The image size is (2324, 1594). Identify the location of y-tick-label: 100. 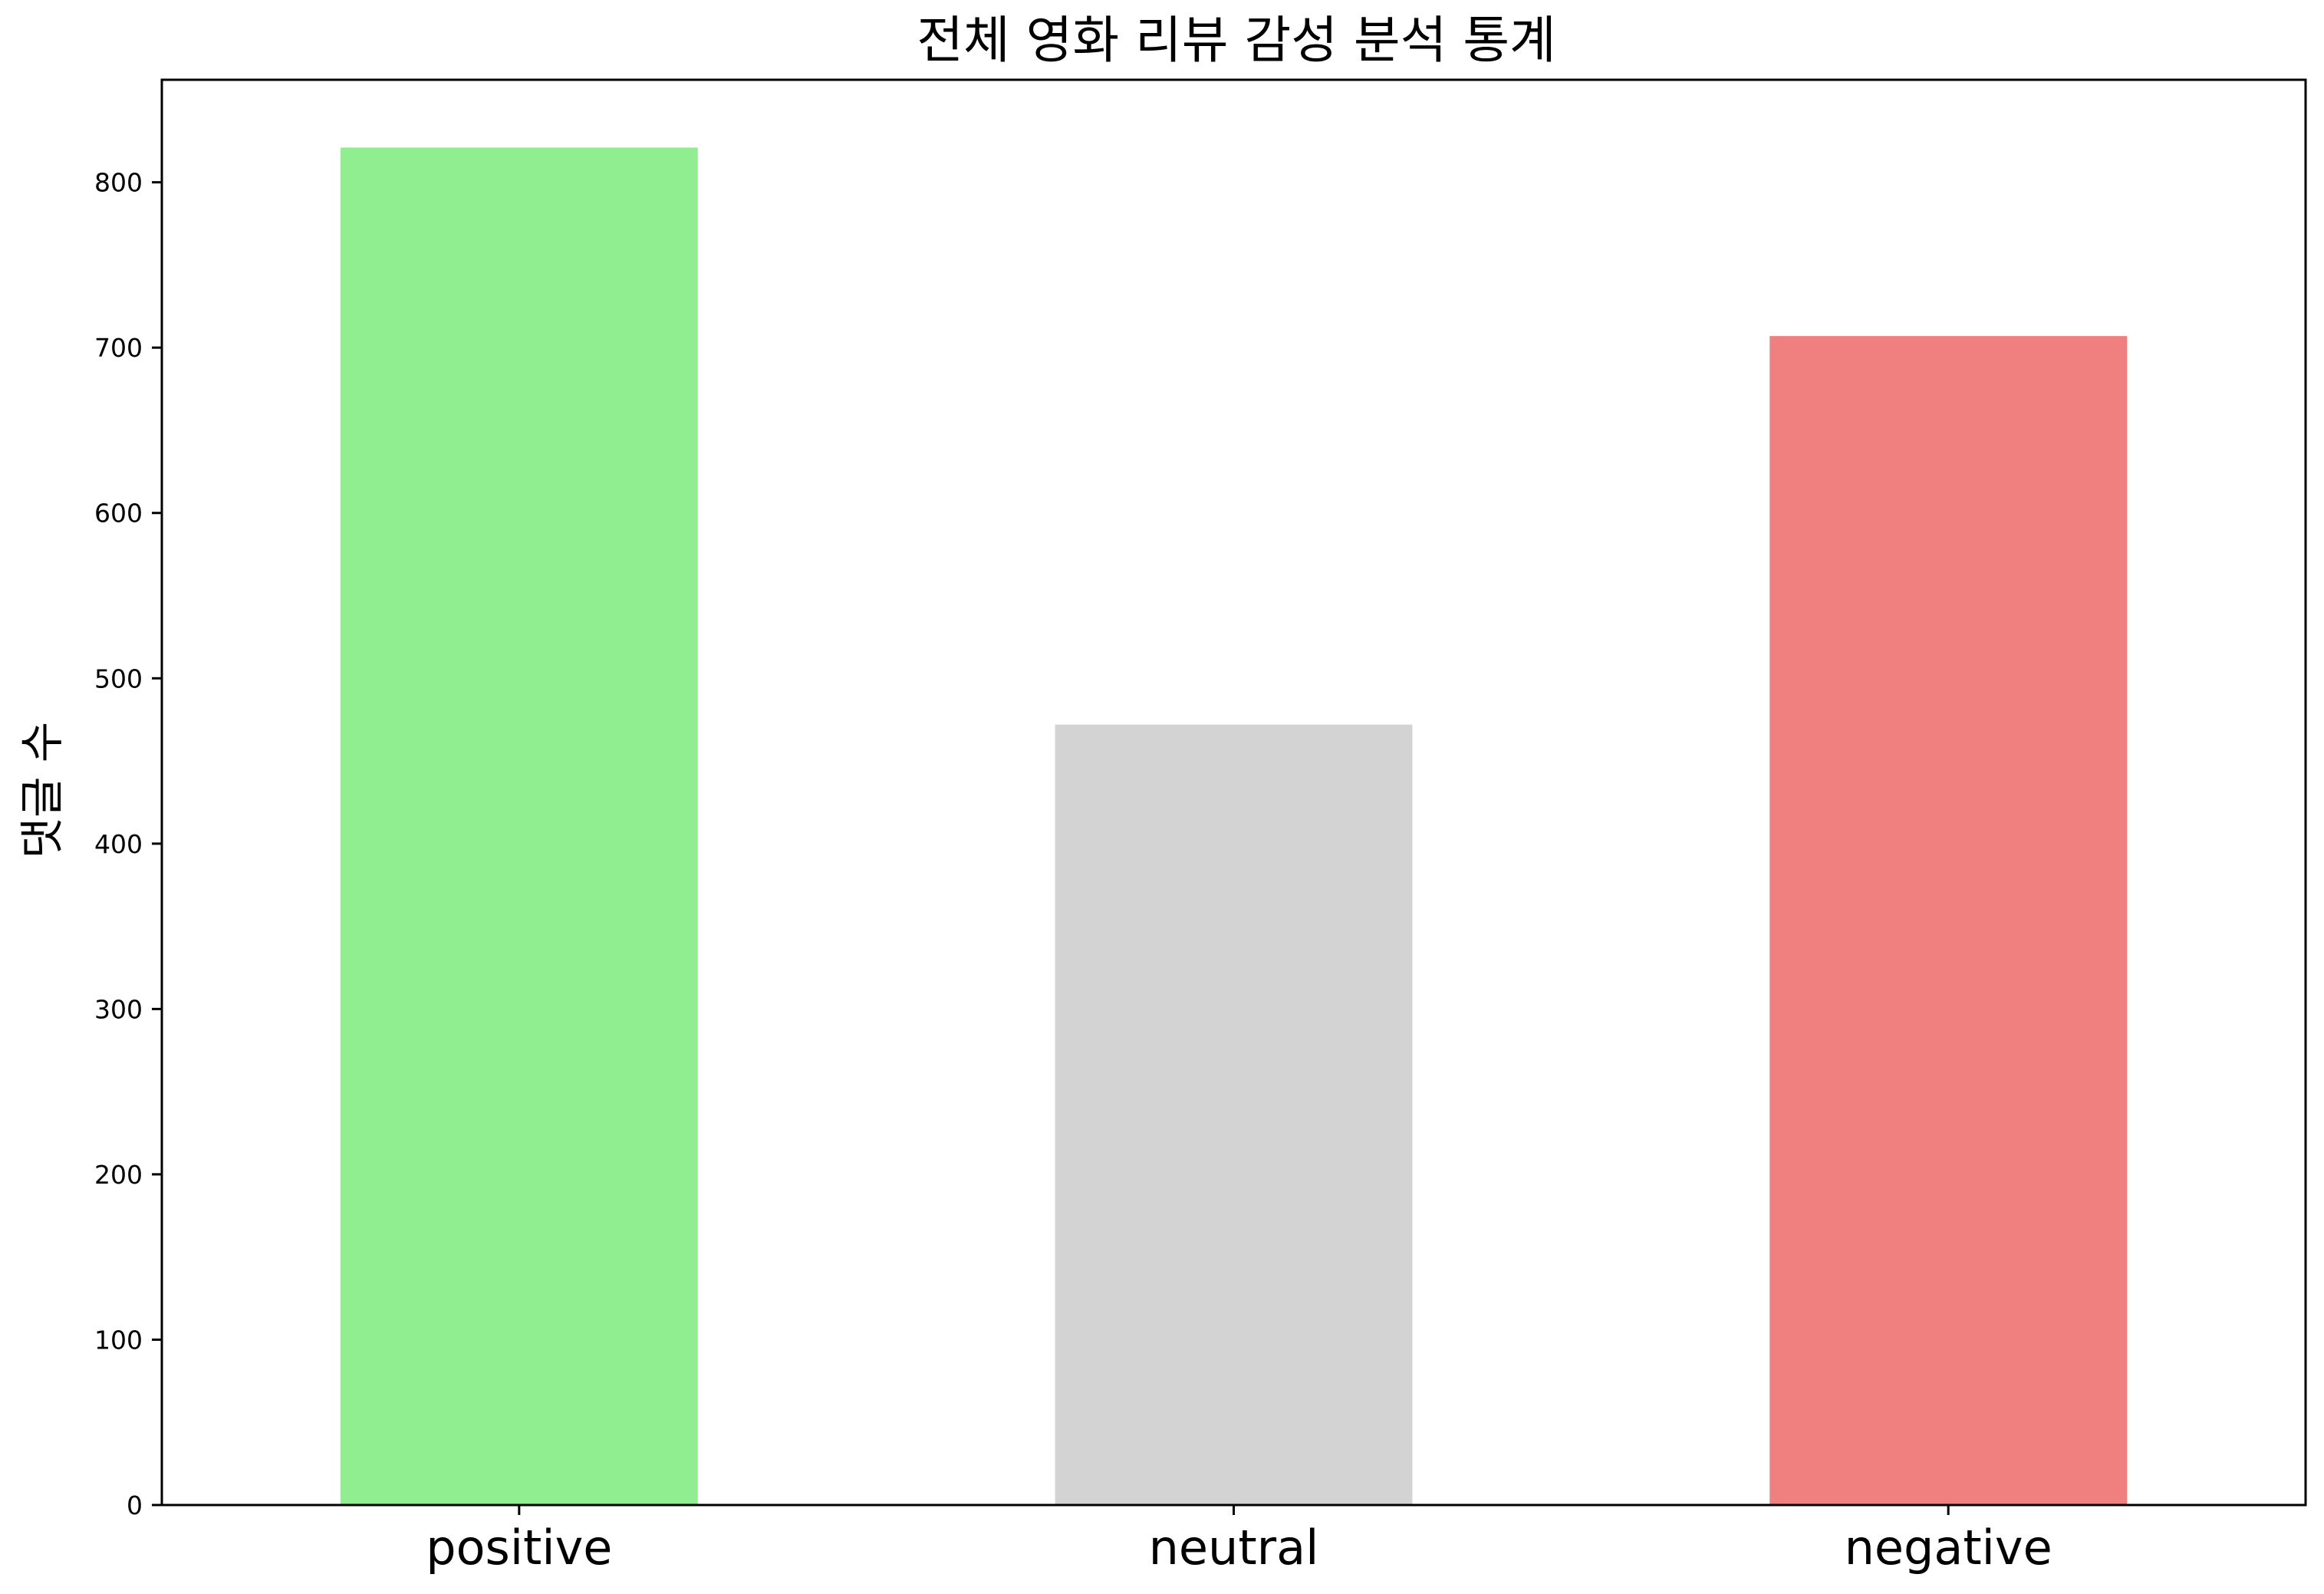
(118, 1340).